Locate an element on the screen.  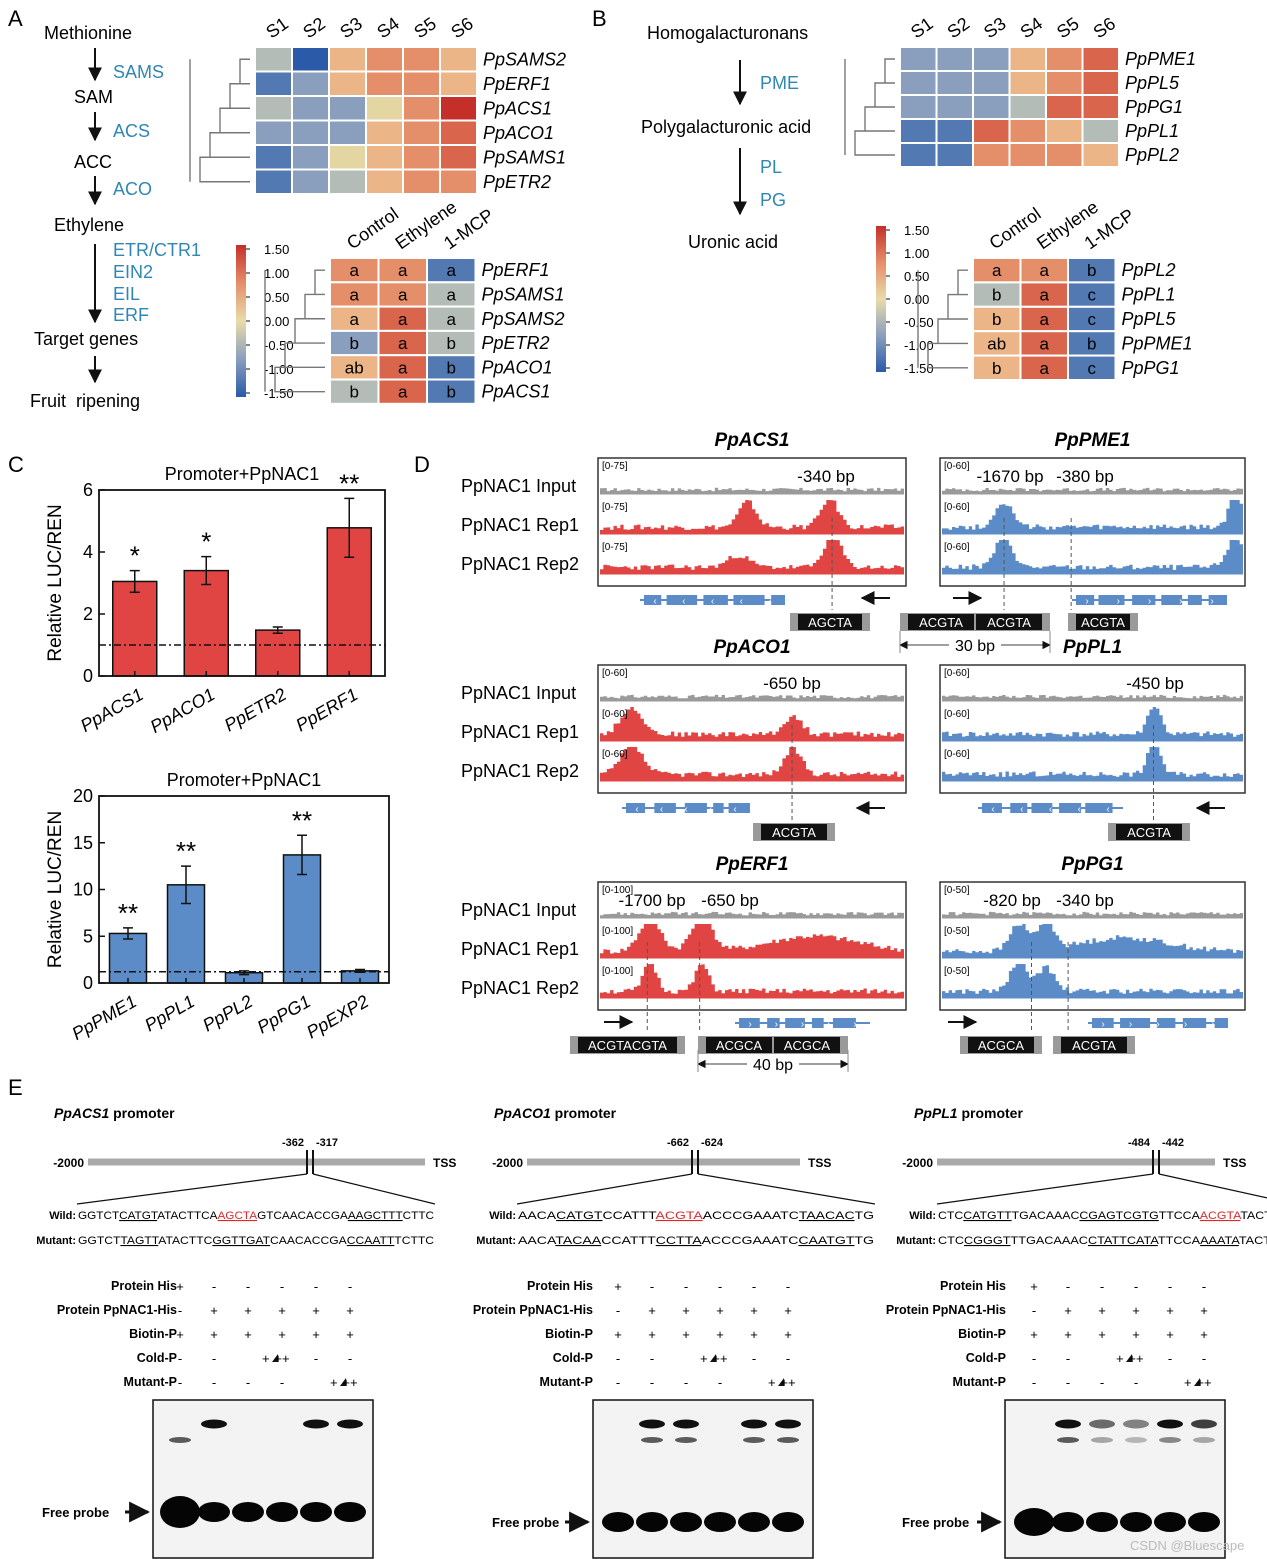
colorbar-tick-label: -1.00 is located at coordinates (279, 369).